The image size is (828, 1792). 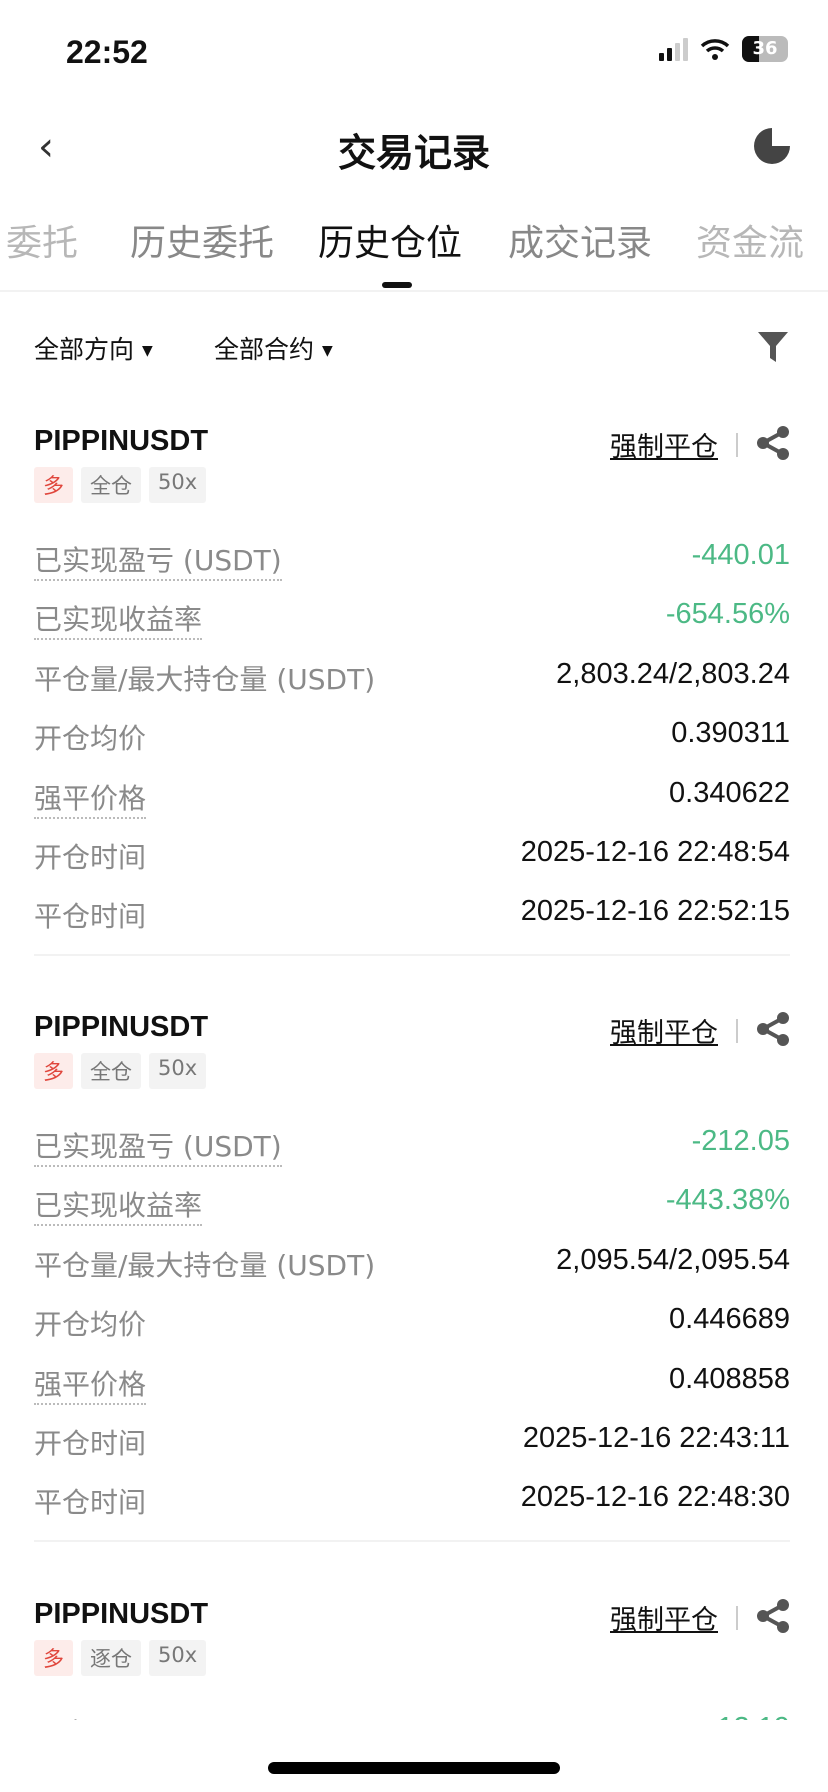 What do you see at coordinates (413, 153) in the screenshot?
I see `page-title: 交易记录` at bounding box center [413, 153].